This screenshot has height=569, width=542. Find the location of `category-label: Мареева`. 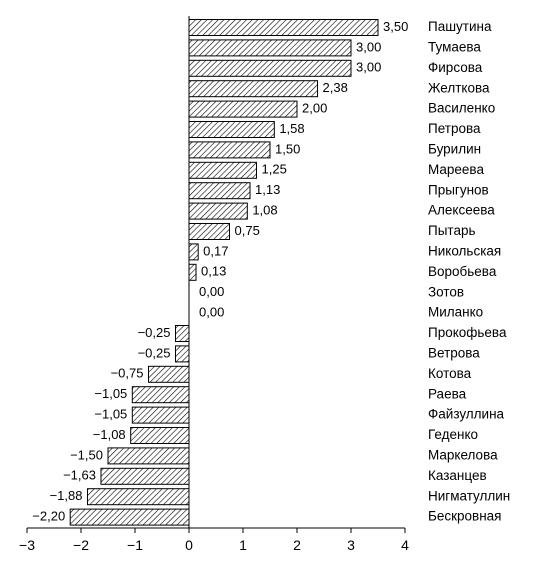

category-label: Мареева is located at coordinates (456, 169).